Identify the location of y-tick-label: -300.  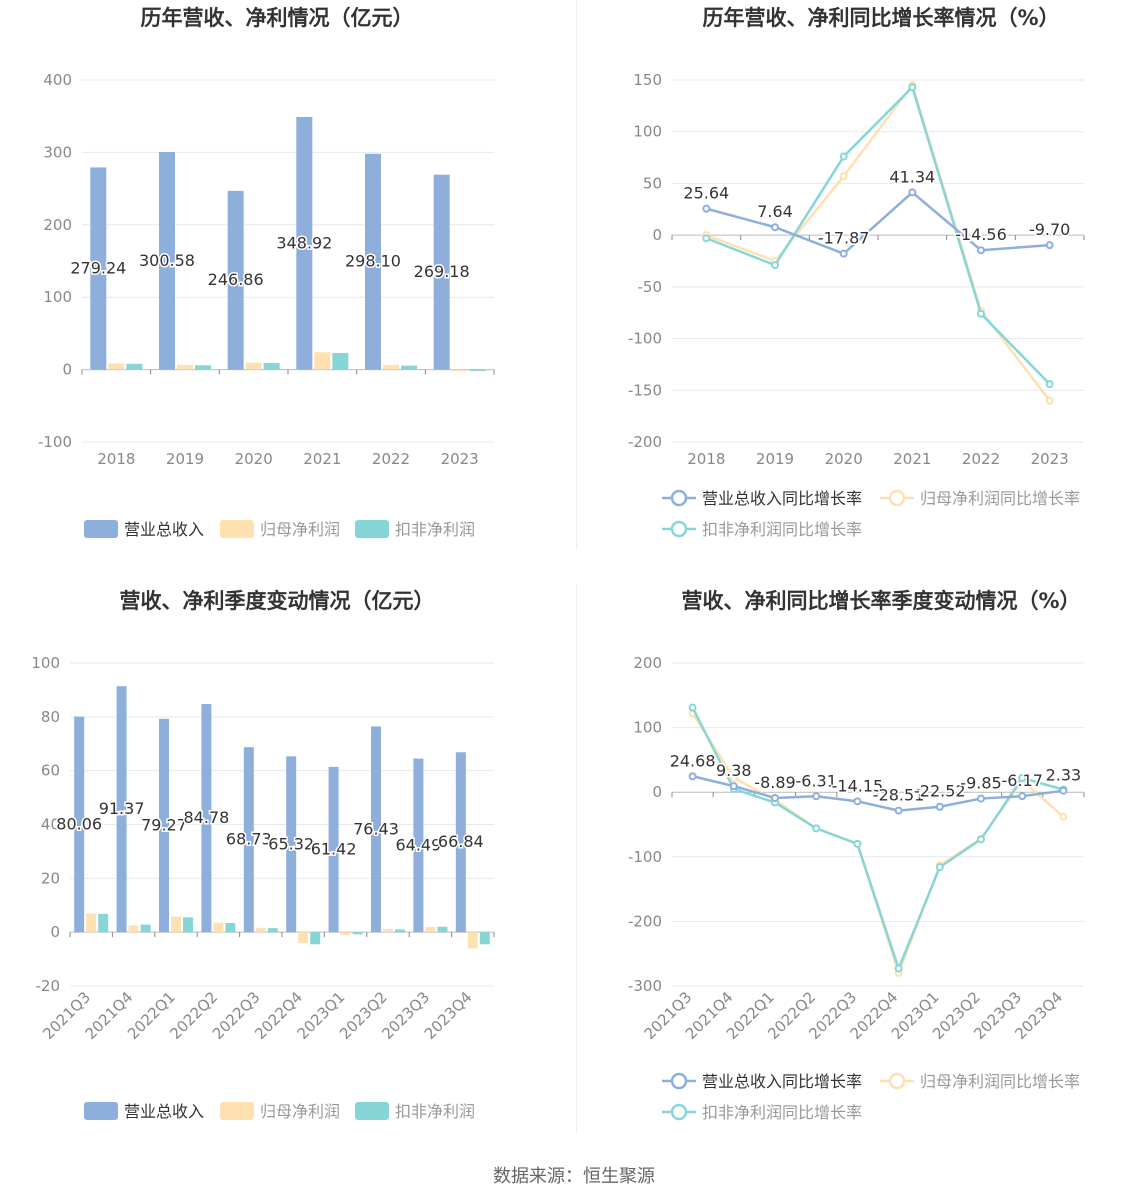
(645, 986).